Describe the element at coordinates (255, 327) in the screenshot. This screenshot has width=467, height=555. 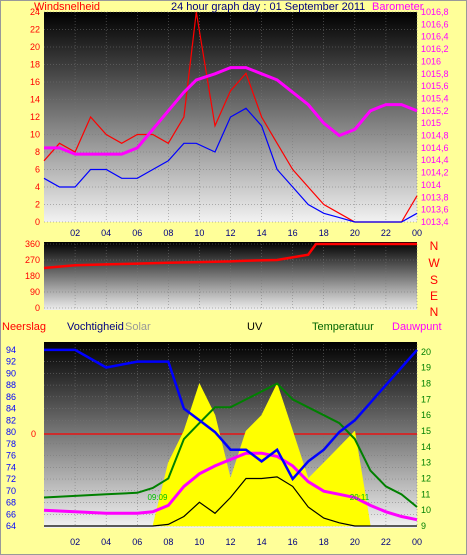
I see `legend-uv: UV` at that location.